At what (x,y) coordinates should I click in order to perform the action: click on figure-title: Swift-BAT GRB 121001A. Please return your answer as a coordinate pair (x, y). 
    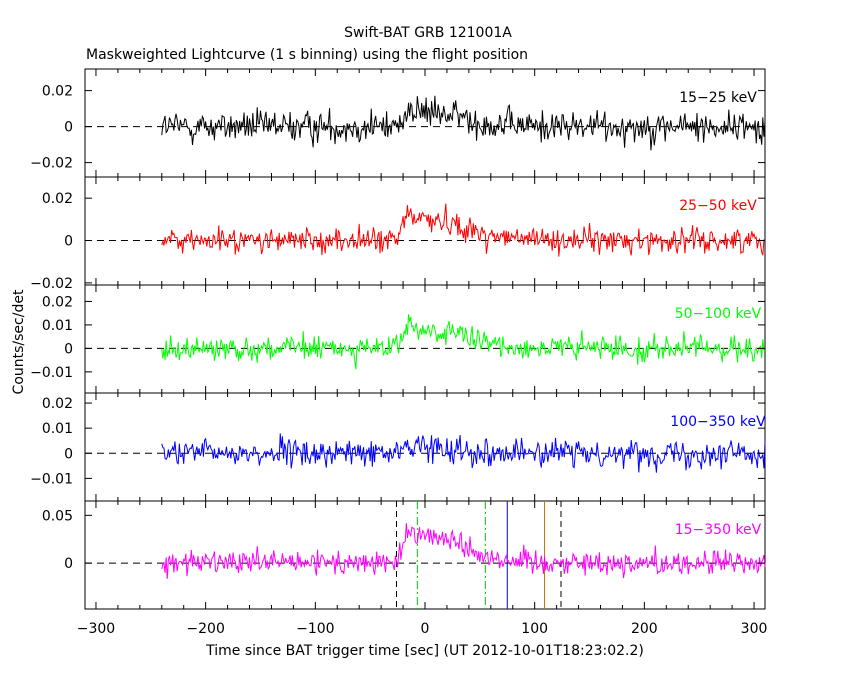
    Looking at the image, I should click on (428, 33).